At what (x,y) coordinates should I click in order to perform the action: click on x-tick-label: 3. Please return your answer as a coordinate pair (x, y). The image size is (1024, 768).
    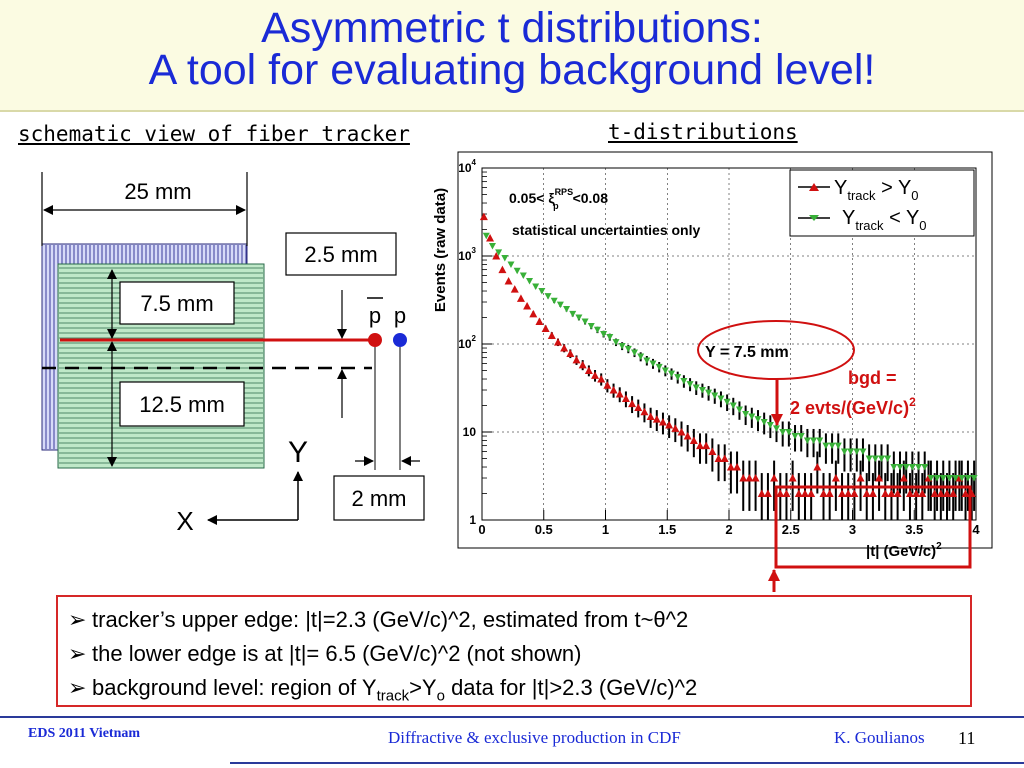
    Looking at the image, I should click on (852, 529).